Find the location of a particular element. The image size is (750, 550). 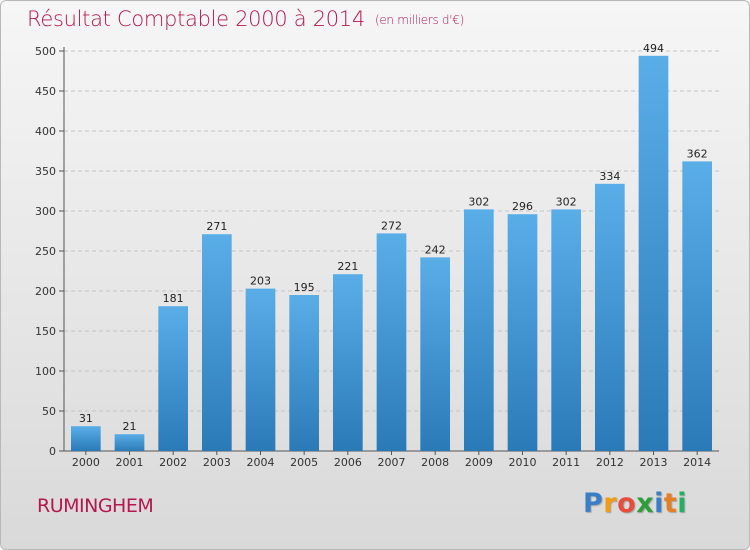

town-name: RUMINGHEM is located at coordinates (95, 506).